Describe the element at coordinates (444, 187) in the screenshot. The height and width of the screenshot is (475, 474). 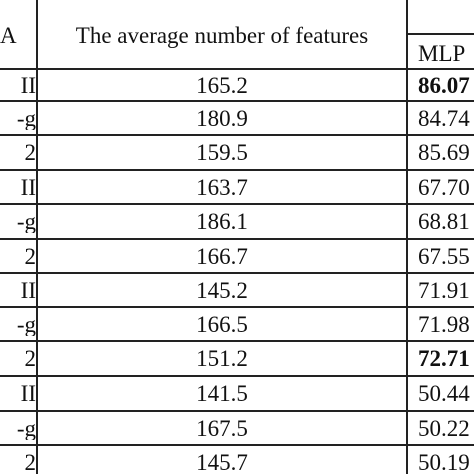
I see `table-cell-mlp: 67.70` at that location.